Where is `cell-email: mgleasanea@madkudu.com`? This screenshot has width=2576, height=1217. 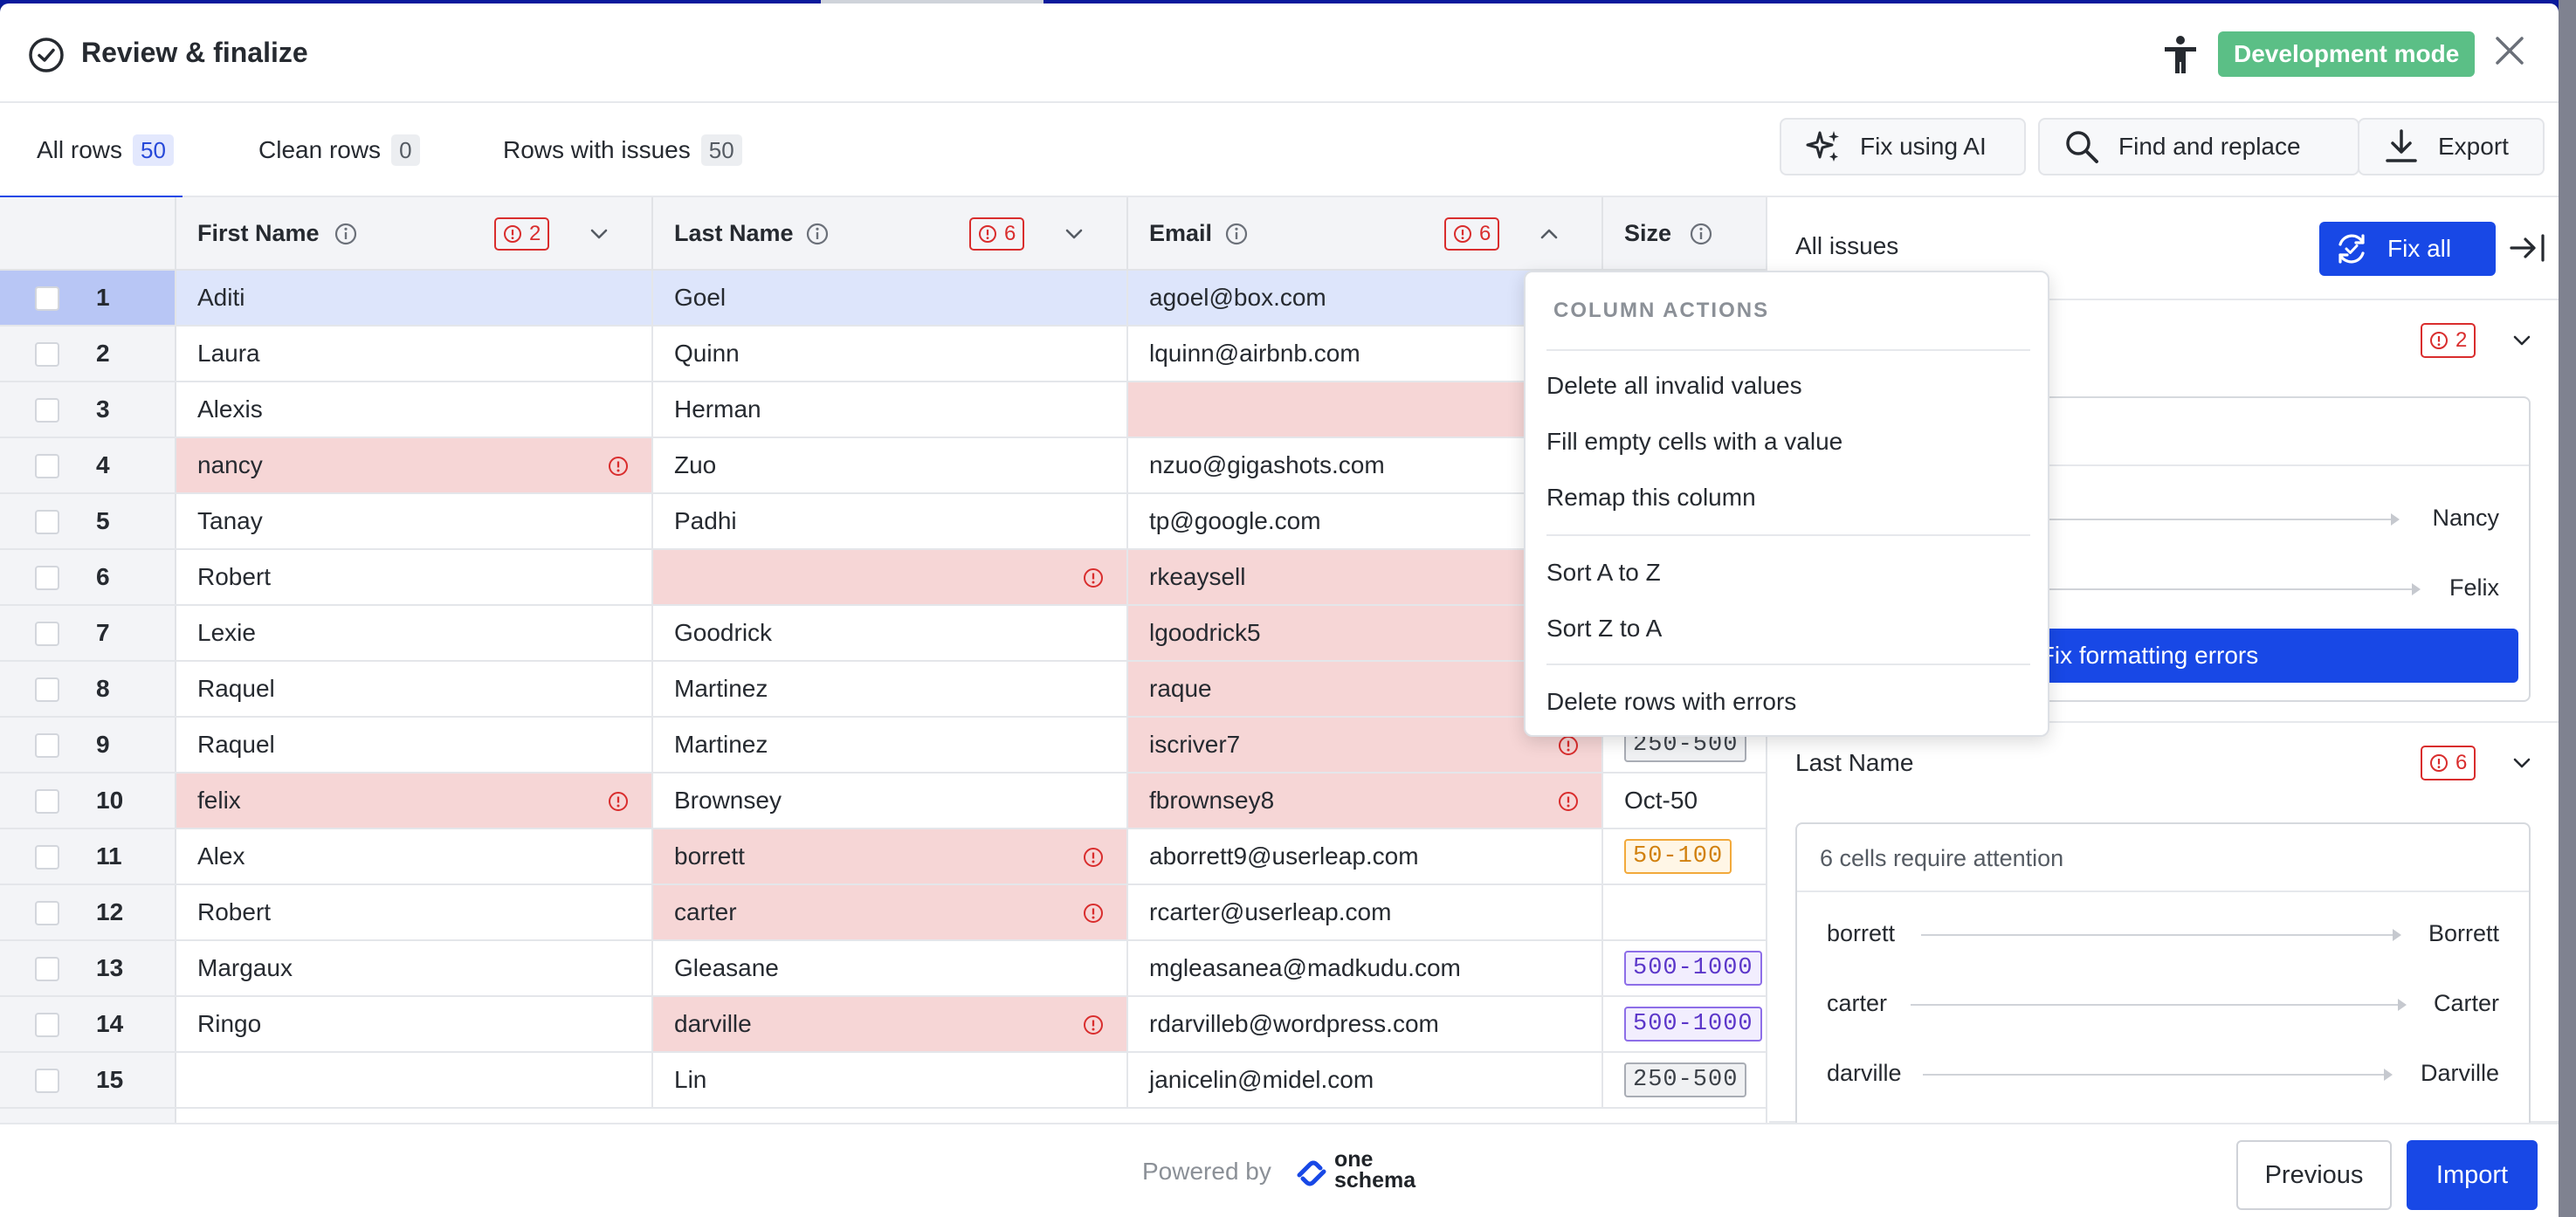 cell-email: mgleasanea@madkudu.com is located at coordinates (1365, 968).